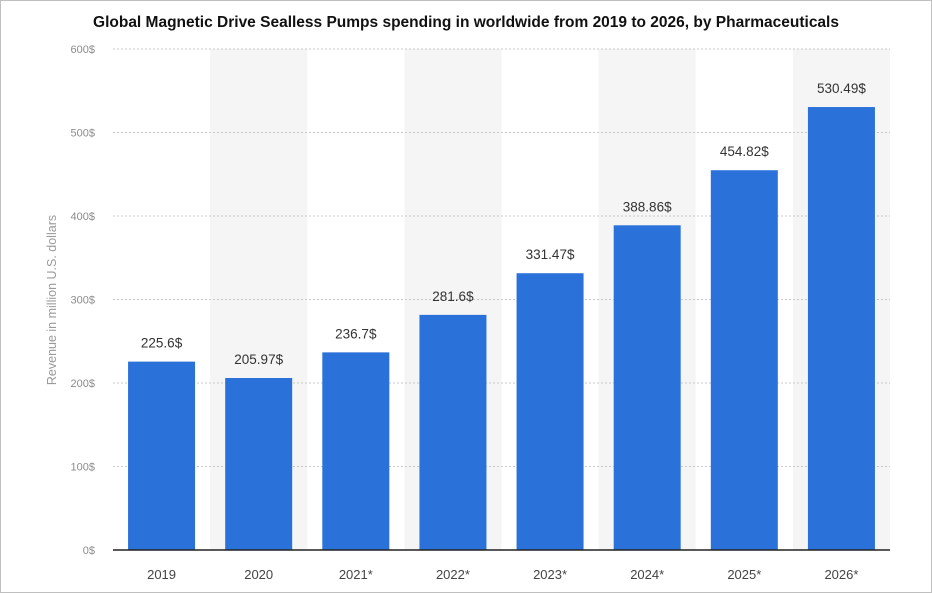 The image size is (932, 593). Describe the element at coordinates (453, 432) in the screenshot. I see `bar-2022` at that location.